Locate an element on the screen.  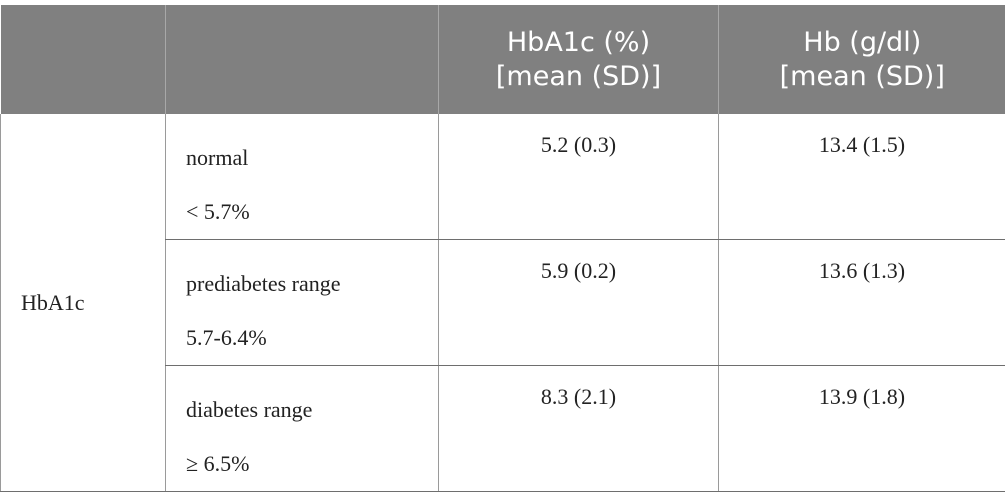
category-range: 5.7-6.4% is located at coordinates (312, 338).